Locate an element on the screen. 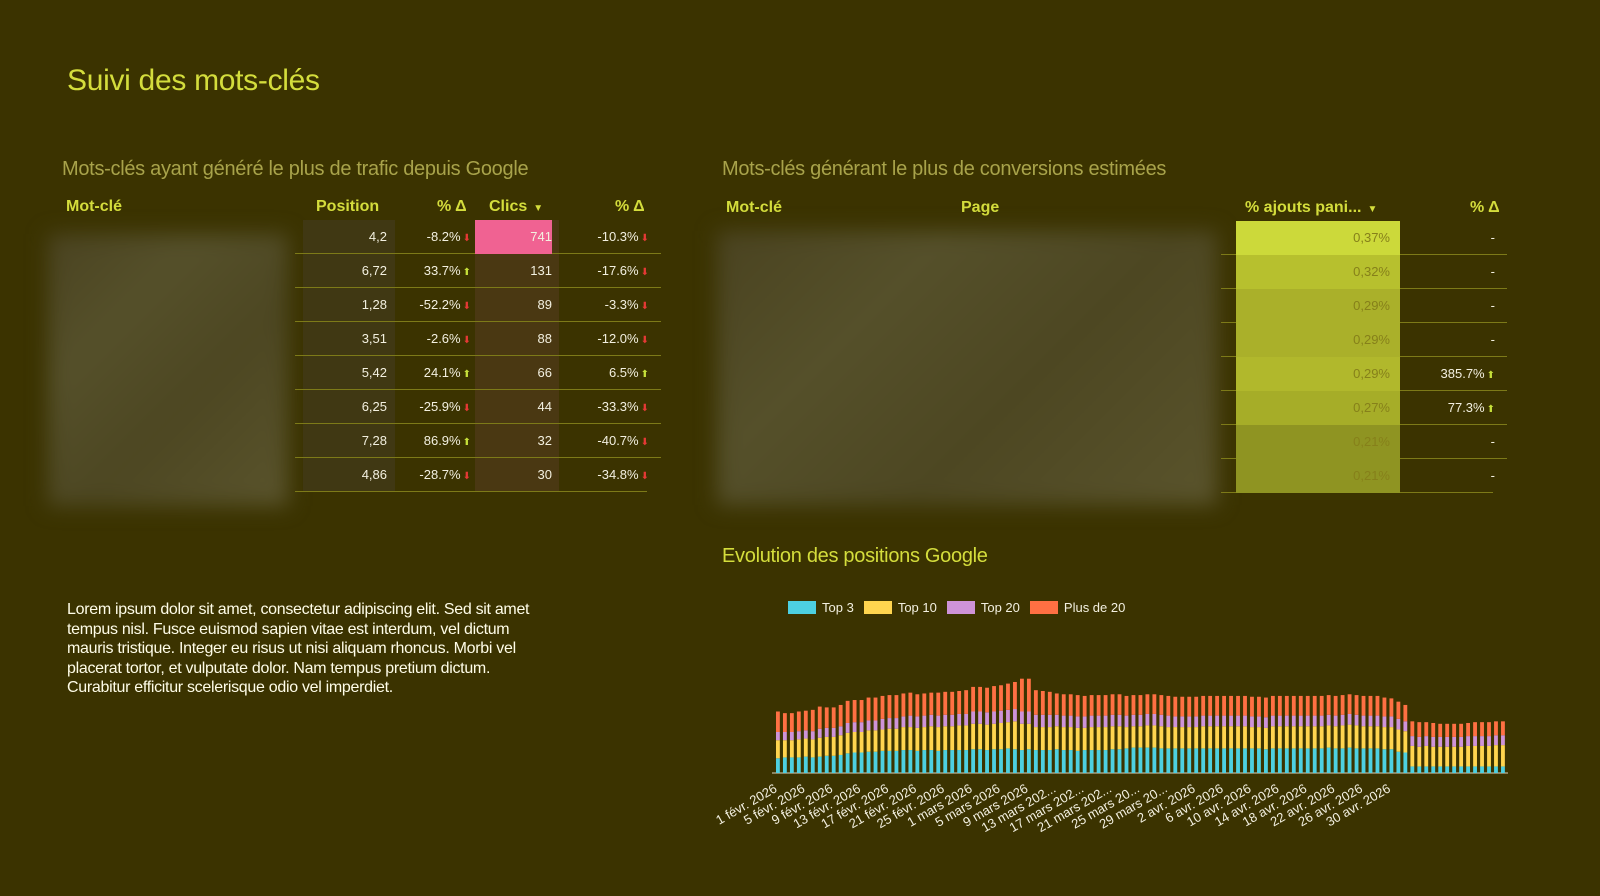  legend-item-top3: Top 3 is located at coordinates (821, 607).